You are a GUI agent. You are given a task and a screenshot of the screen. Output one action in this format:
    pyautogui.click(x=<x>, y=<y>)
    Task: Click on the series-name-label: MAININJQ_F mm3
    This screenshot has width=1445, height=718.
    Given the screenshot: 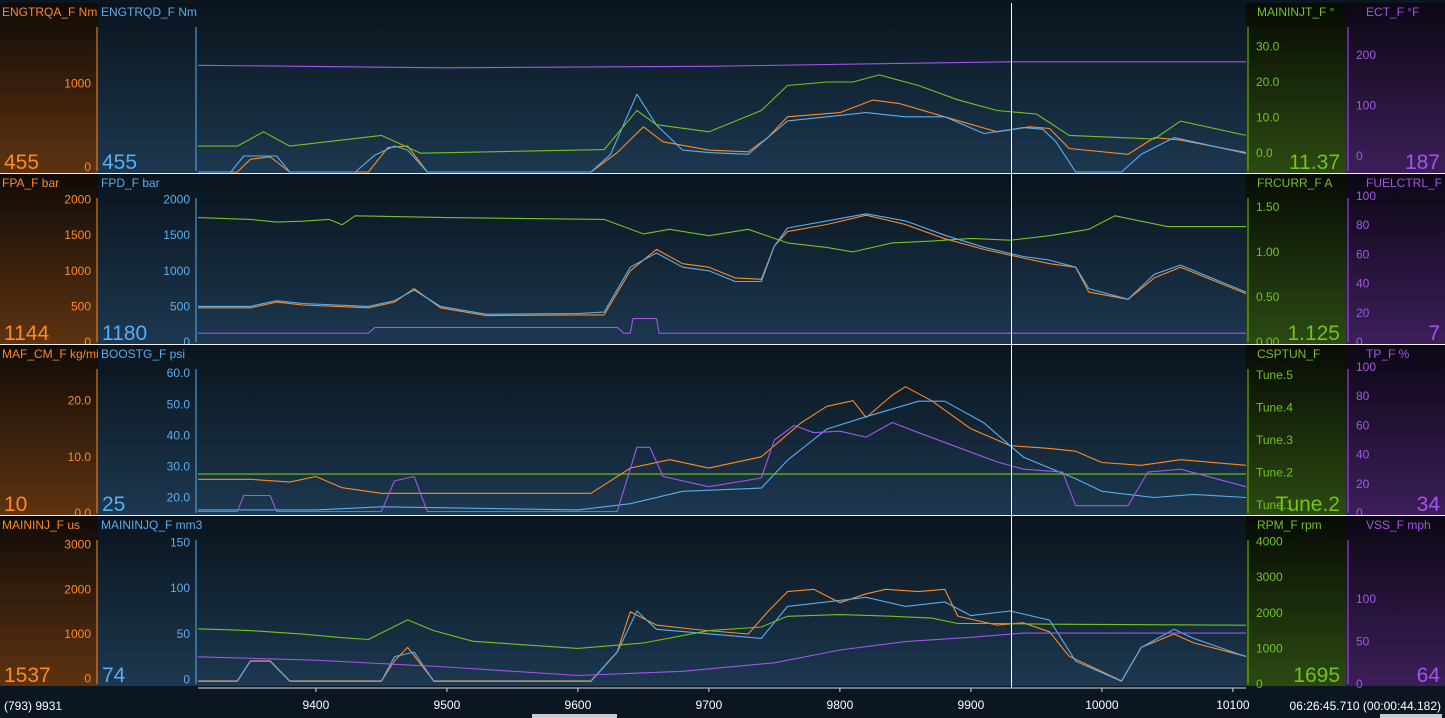 What is the action you would take?
    pyautogui.click(x=152, y=525)
    